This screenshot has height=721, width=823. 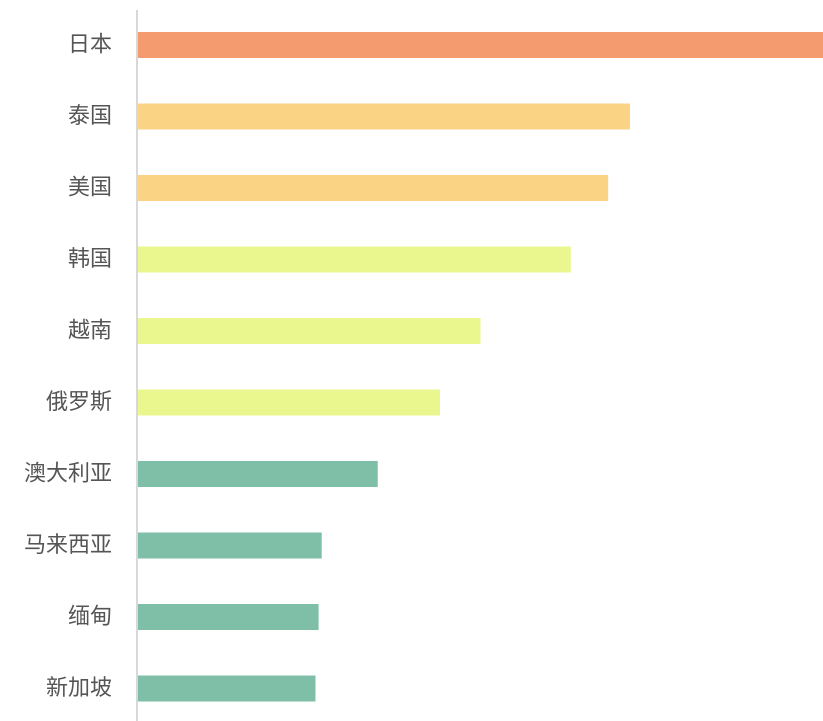 I want to click on category-label-0: 日本, so click(x=90, y=45).